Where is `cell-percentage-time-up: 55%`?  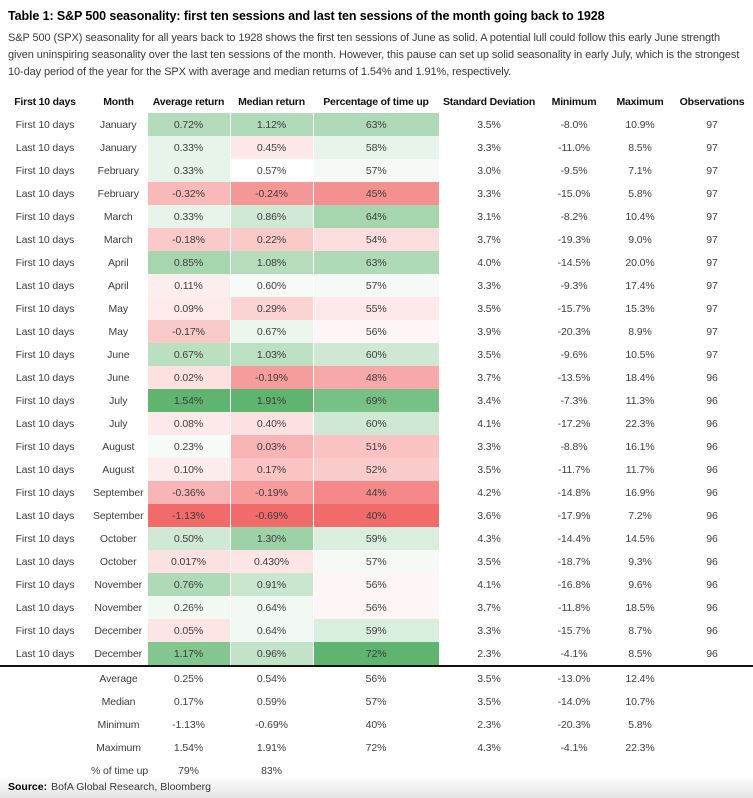 cell-percentage-time-up: 55% is located at coordinates (375, 308).